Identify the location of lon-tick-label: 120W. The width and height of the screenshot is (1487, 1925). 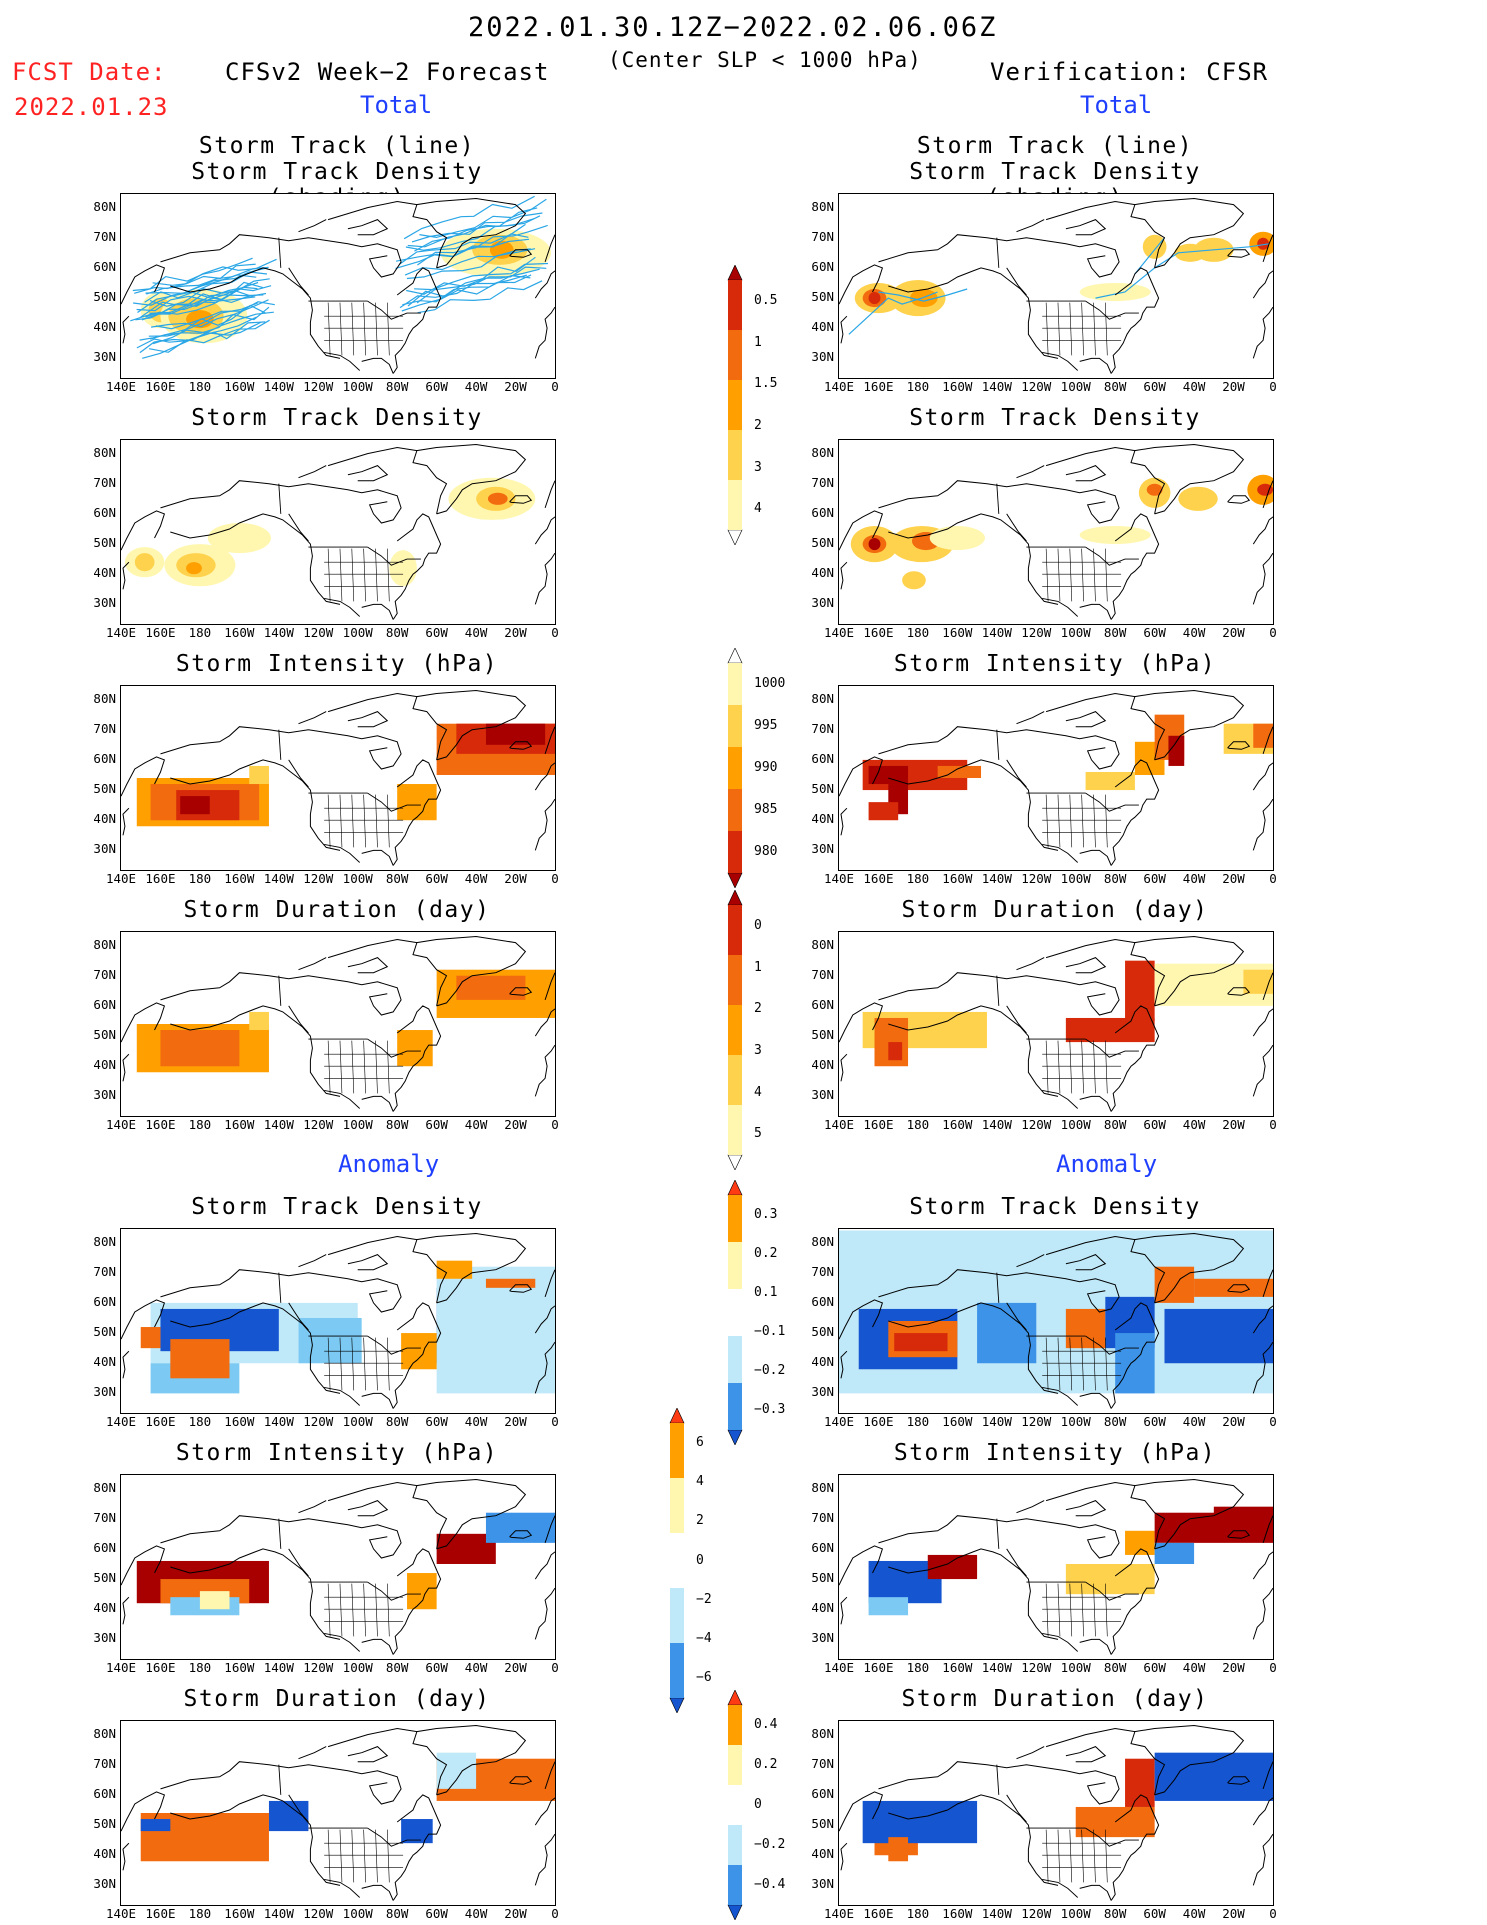
(318, 386).